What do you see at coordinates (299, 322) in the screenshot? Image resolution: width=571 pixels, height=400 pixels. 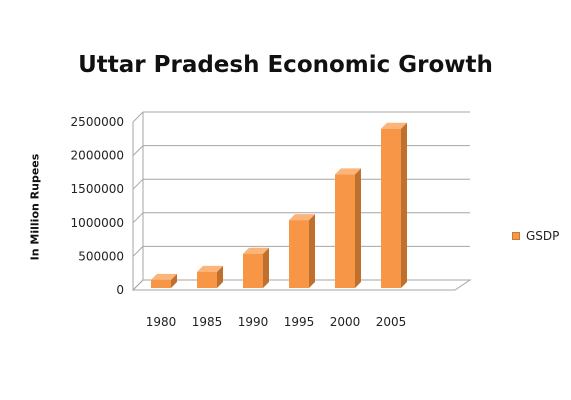 I see `x-tick-label: 1995` at bounding box center [299, 322].